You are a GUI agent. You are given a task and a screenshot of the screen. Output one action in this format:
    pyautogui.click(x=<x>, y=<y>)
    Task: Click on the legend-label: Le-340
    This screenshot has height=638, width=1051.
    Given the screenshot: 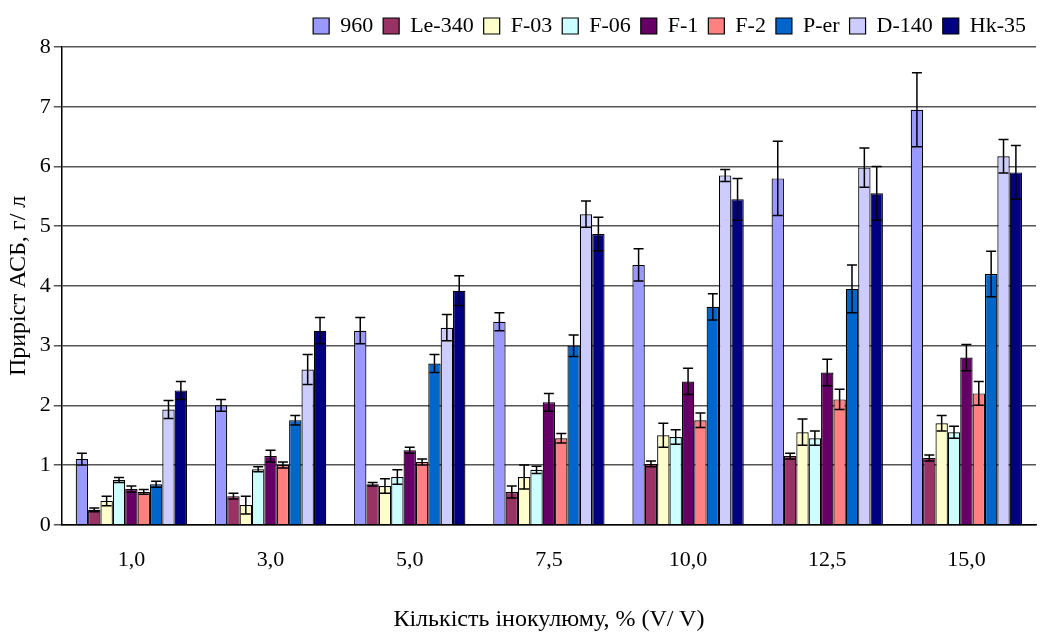 What is the action you would take?
    pyautogui.click(x=442, y=24)
    